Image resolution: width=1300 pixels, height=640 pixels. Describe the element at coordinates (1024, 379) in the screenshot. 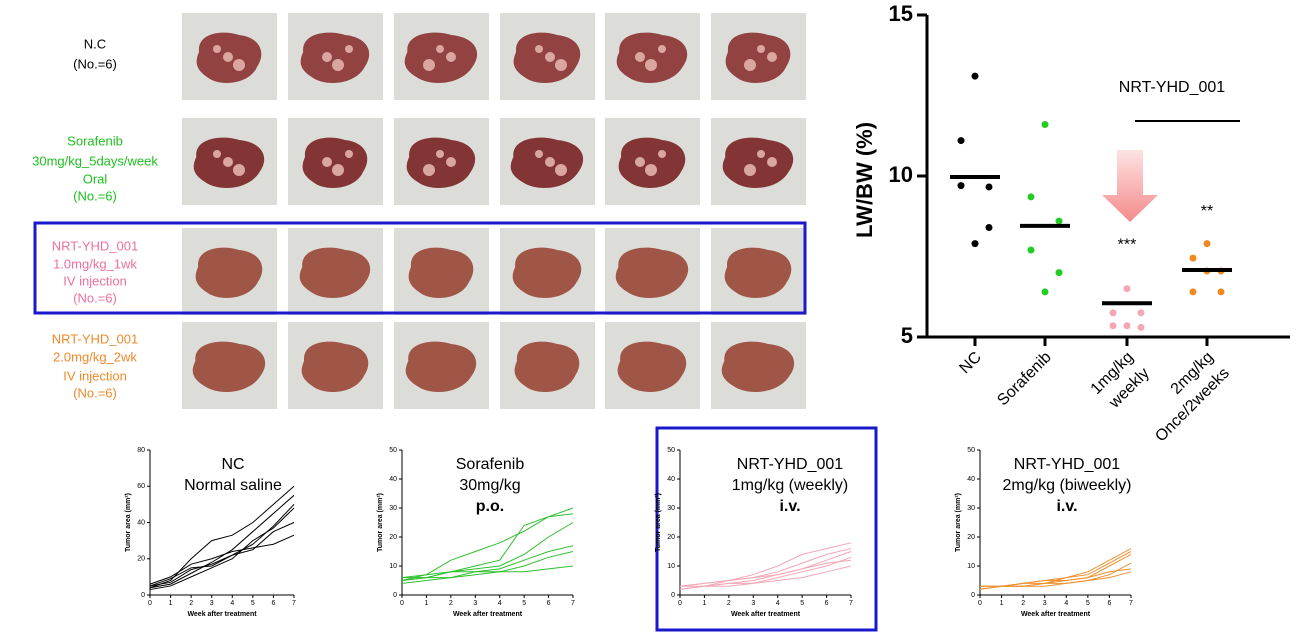

I see `x-tick-label: Sorafenib` at that location.